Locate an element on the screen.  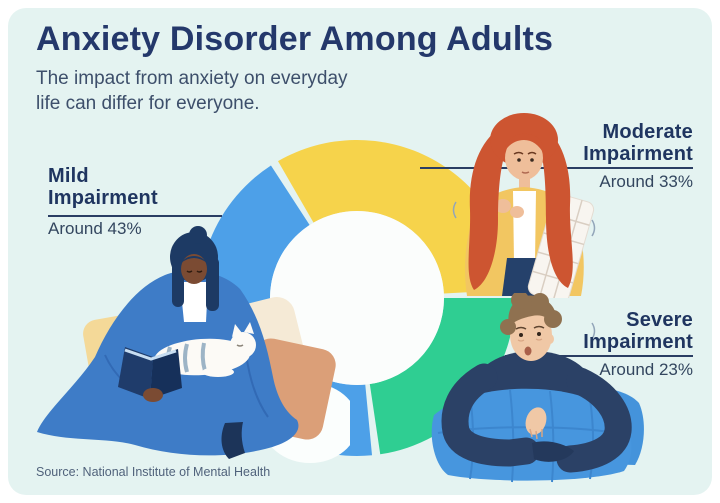
callout-moderate-impairment: Moderate Impairment Around 33% is located at coordinates (638, 156).